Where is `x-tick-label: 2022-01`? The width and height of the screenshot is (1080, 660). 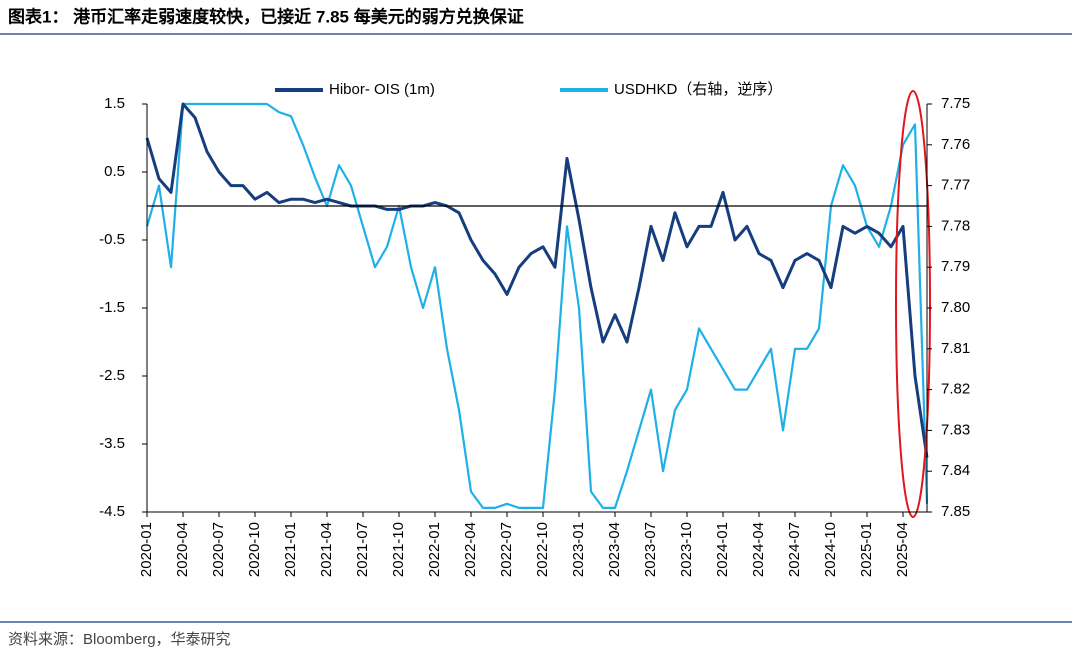 x-tick-label: 2022-01 is located at coordinates (434, 549).